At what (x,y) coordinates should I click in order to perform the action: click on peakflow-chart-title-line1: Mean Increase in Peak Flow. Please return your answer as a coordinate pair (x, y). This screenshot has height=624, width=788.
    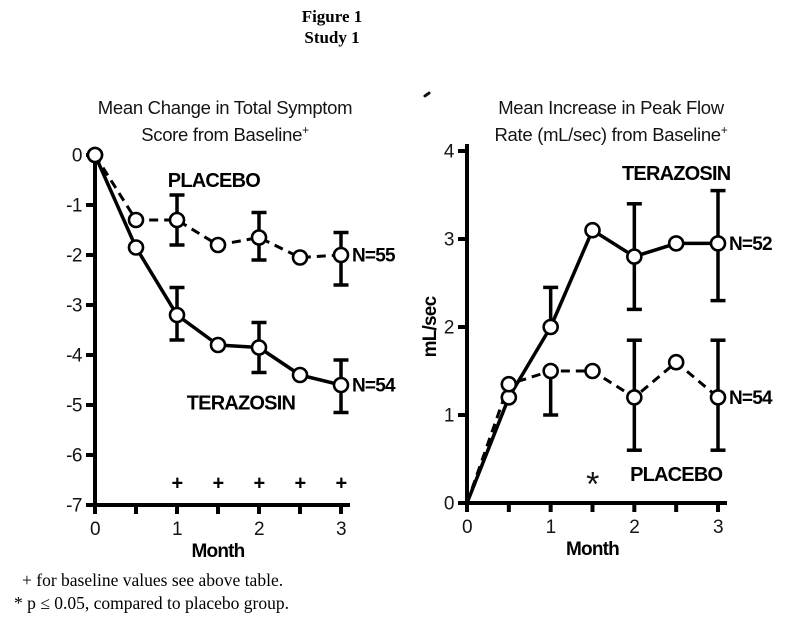
    Looking at the image, I should click on (611, 107).